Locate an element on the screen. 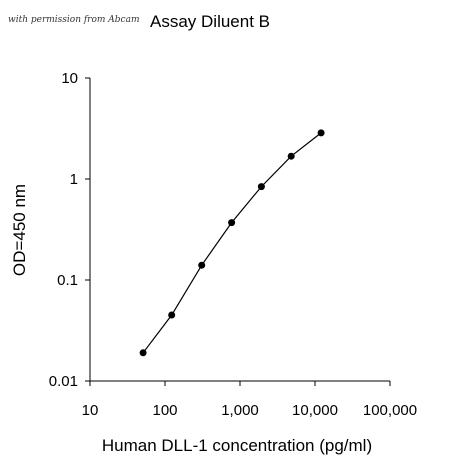 The height and width of the screenshot is (472, 450). x-tick-label: 100 is located at coordinates (164, 410).